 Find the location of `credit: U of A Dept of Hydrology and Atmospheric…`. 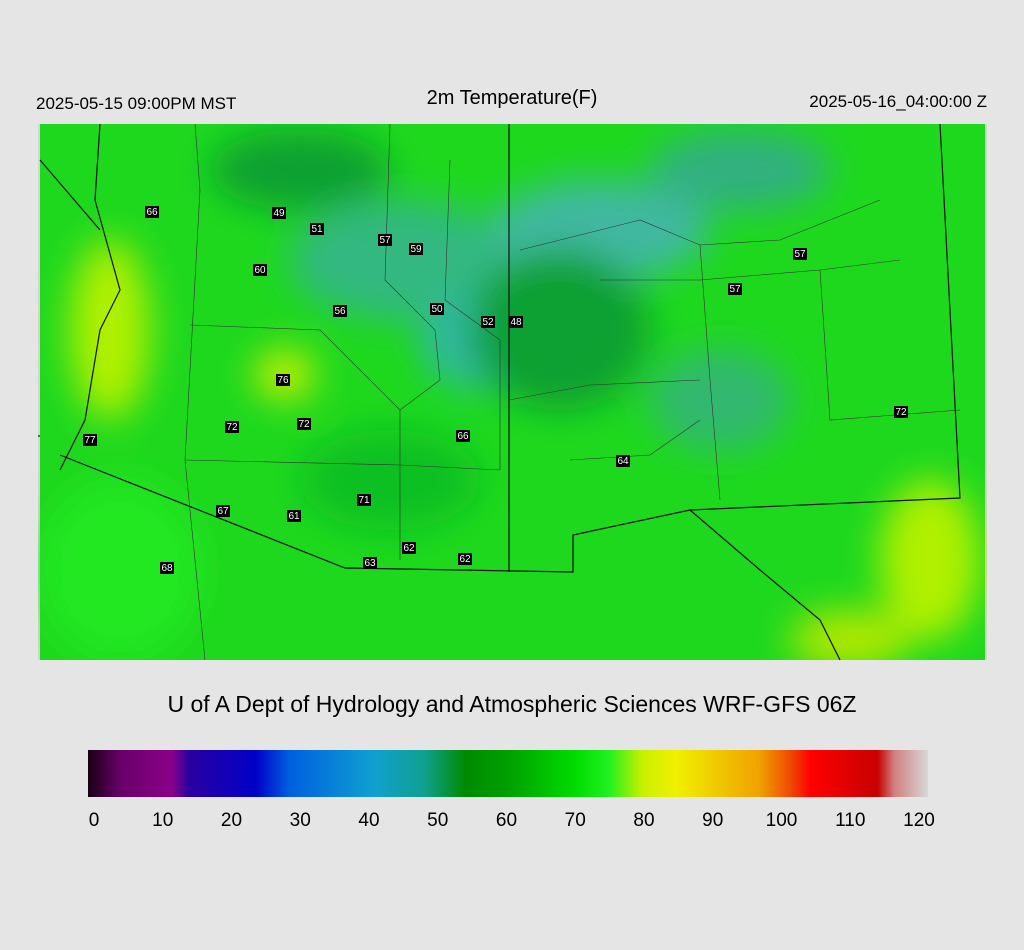

credit: U of A Dept of Hydrology and Atmospheric… is located at coordinates (511, 704).